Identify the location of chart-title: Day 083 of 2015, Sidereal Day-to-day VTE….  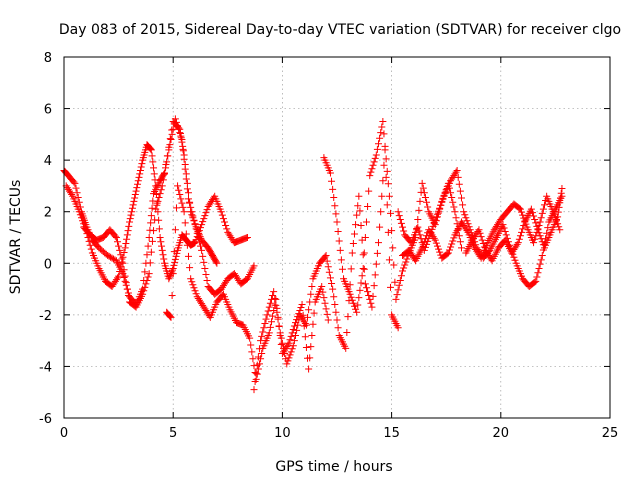
(340, 30).